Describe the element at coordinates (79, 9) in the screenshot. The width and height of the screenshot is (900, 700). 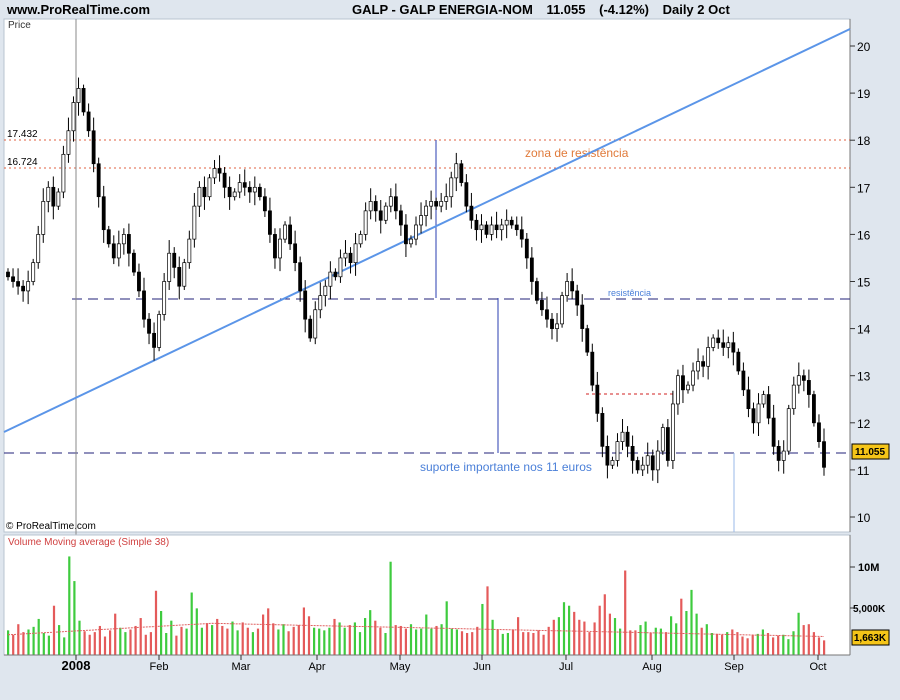
I see `site-link: www.ProRealTime.com` at that location.